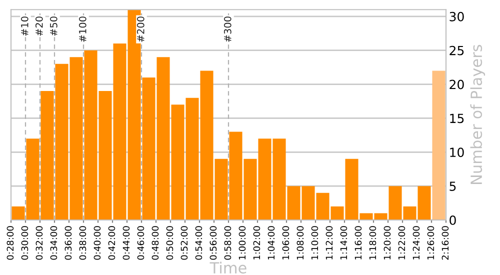  Describe the element at coordinates (54, 26) in the screenshot. I see `ref-line-label: #50` at that location.